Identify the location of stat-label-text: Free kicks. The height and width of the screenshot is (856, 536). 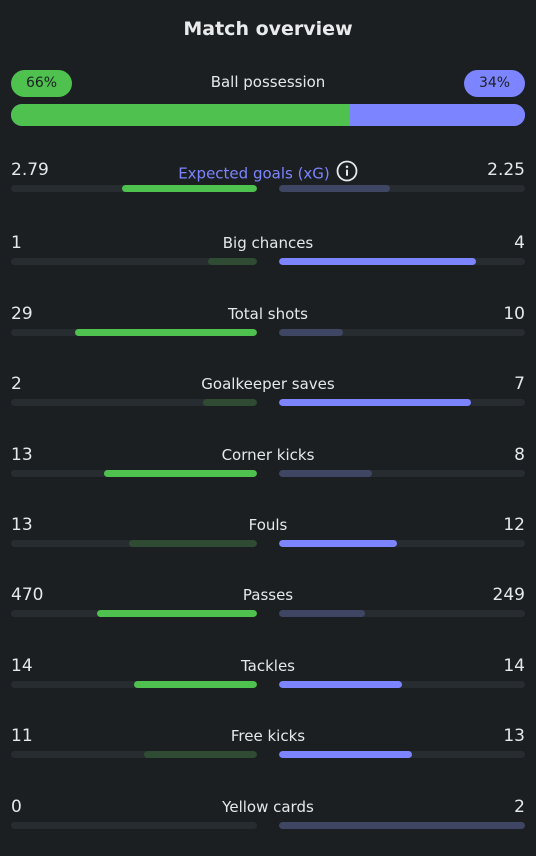
(268, 736).